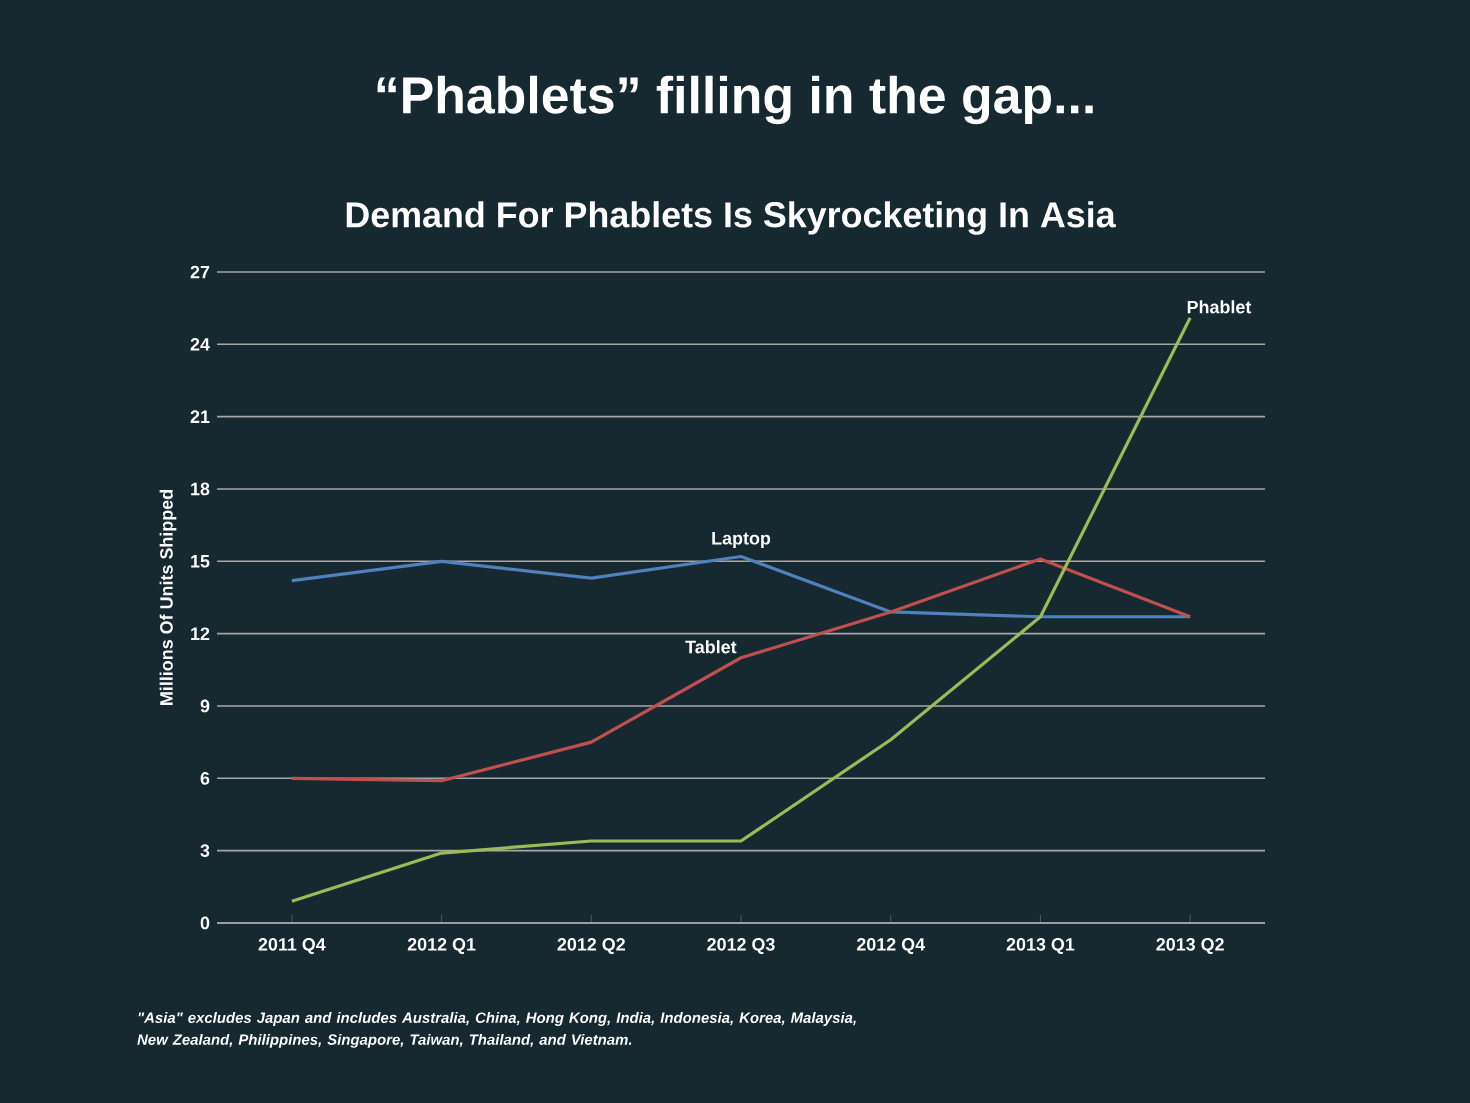 The width and height of the screenshot is (1470, 1103). What do you see at coordinates (200, 561) in the screenshot?
I see `y-tick-label: 15` at bounding box center [200, 561].